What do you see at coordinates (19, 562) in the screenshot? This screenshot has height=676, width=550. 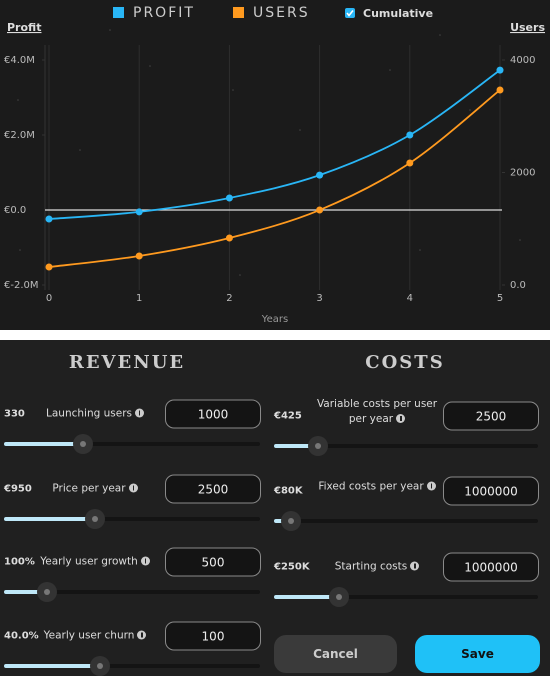 I see `control-value: 100%` at bounding box center [19, 562].